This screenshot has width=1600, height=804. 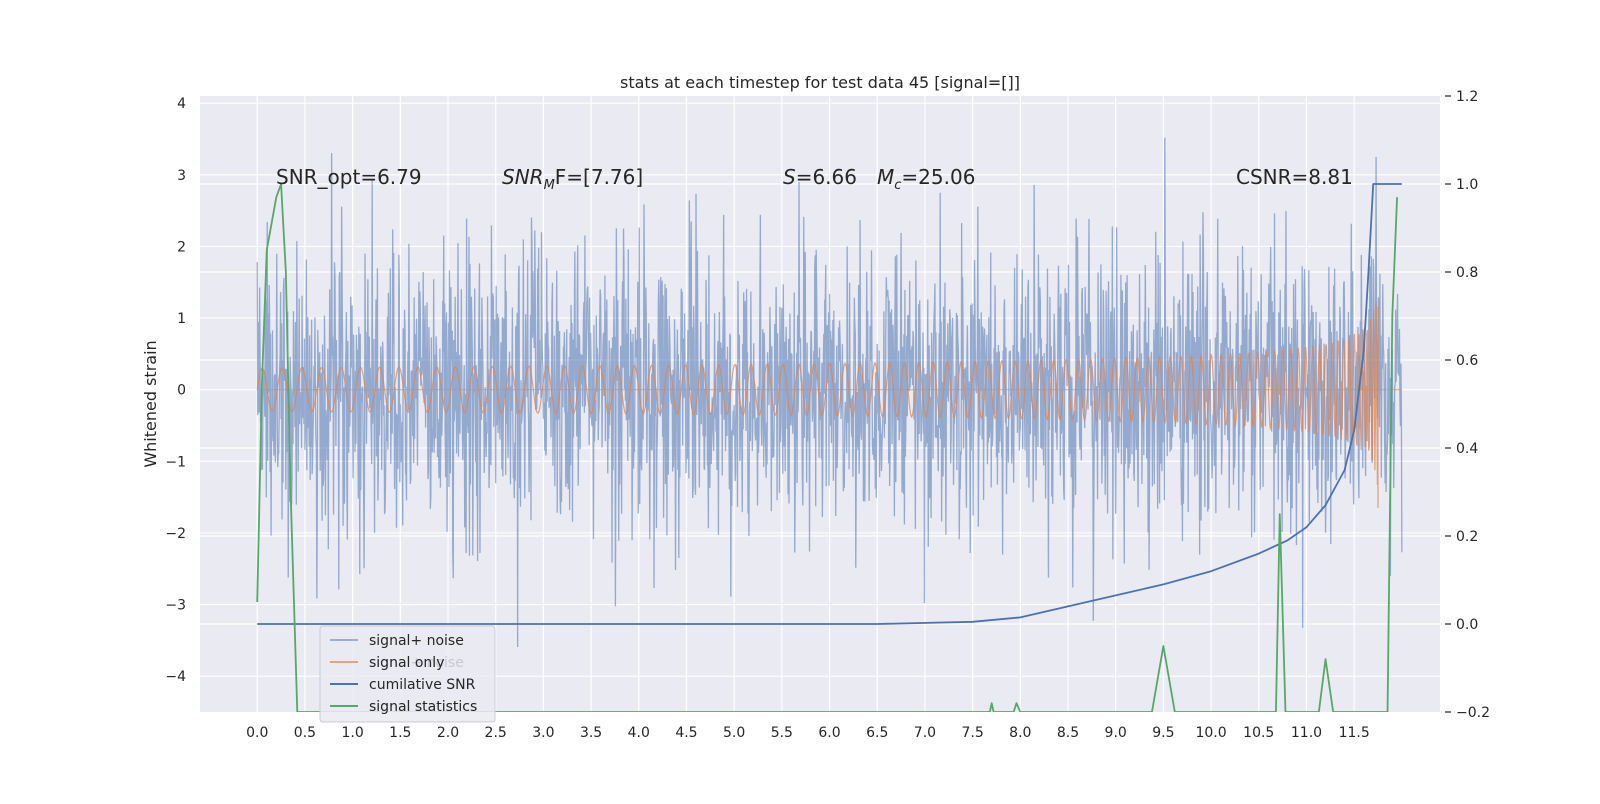 I want to click on y2-tick-label: 0.8, so click(x=1467, y=273).